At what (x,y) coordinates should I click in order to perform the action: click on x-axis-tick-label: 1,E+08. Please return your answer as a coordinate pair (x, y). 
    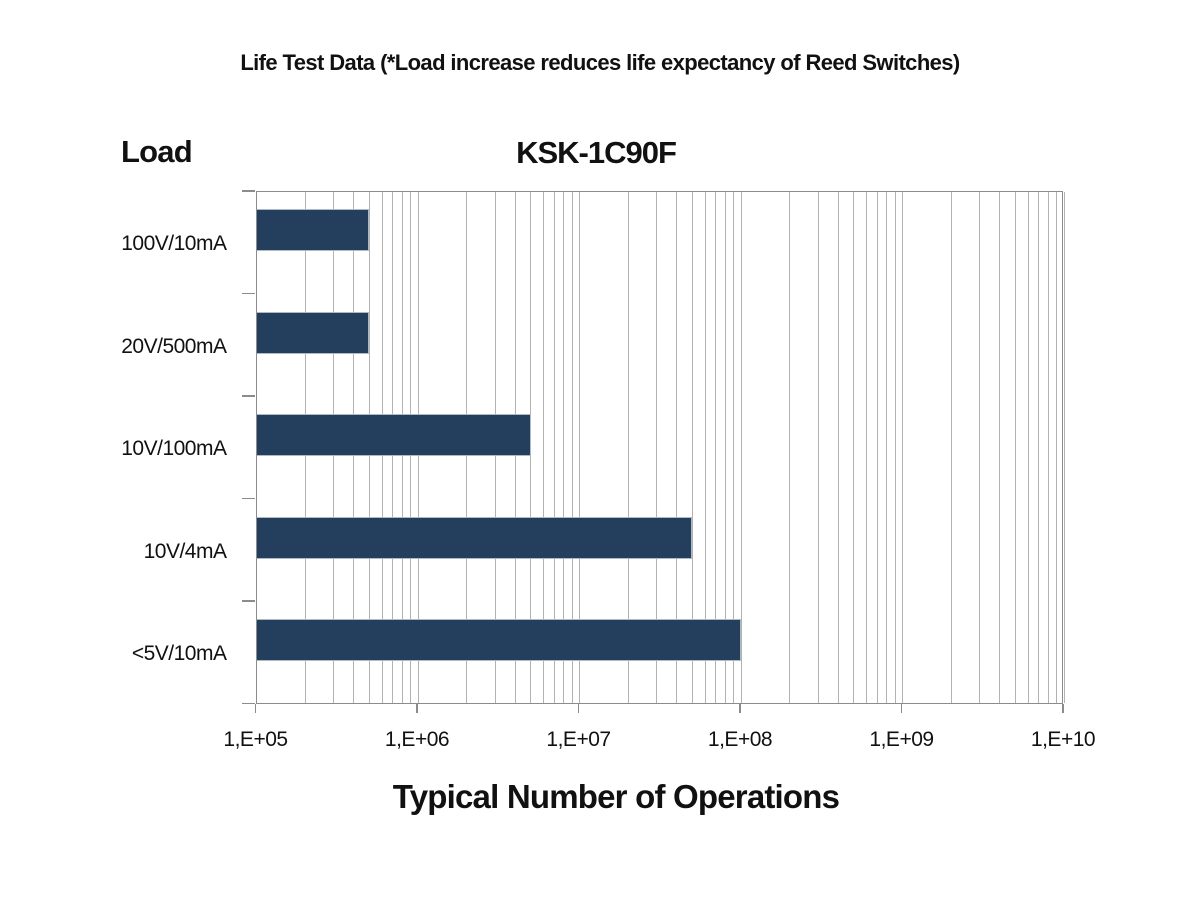
    Looking at the image, I should click on (740, 739).